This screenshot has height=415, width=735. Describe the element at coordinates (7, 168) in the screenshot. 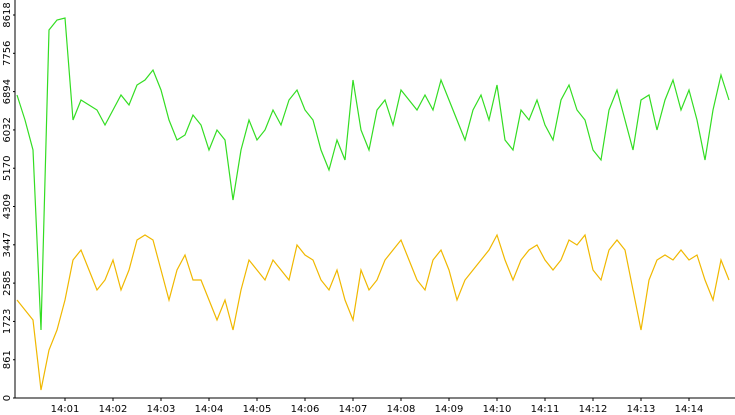

I see `y-tick-label: 5170` at that location.